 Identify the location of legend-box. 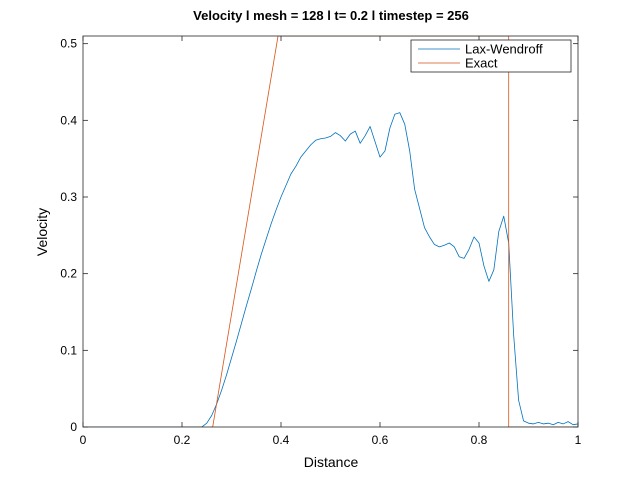
(491, 56).